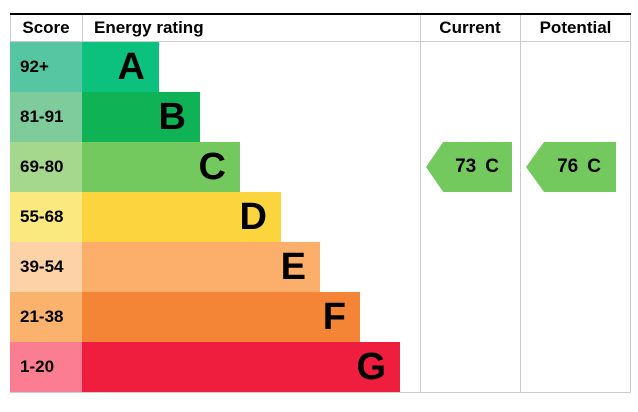  I want to click on header-bottom-divider, so click(320, 41).